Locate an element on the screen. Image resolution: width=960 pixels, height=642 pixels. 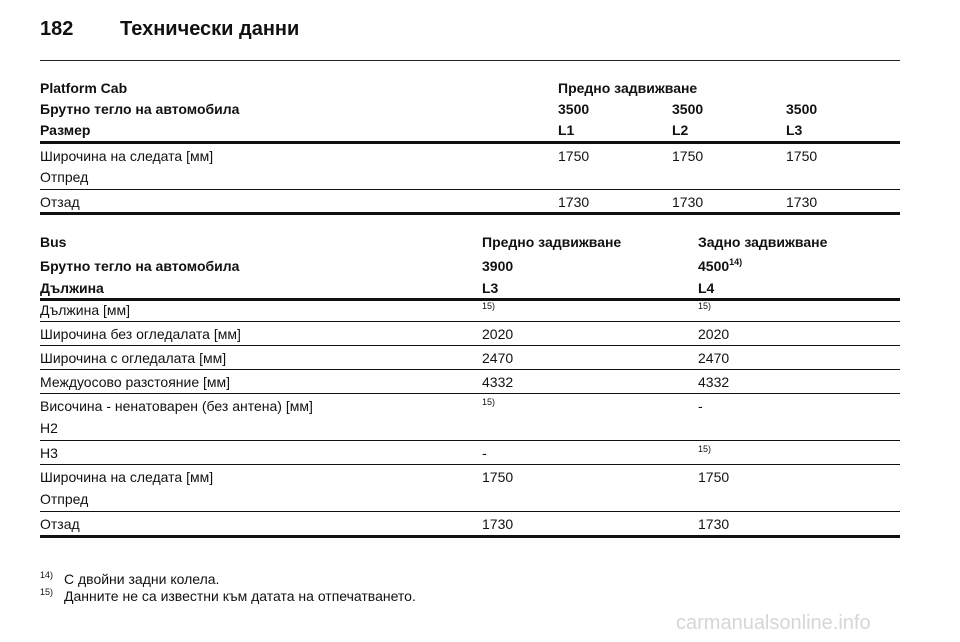
table2-weight-label: Брутно тегло на автомобила is located at coordinates (140, 266).